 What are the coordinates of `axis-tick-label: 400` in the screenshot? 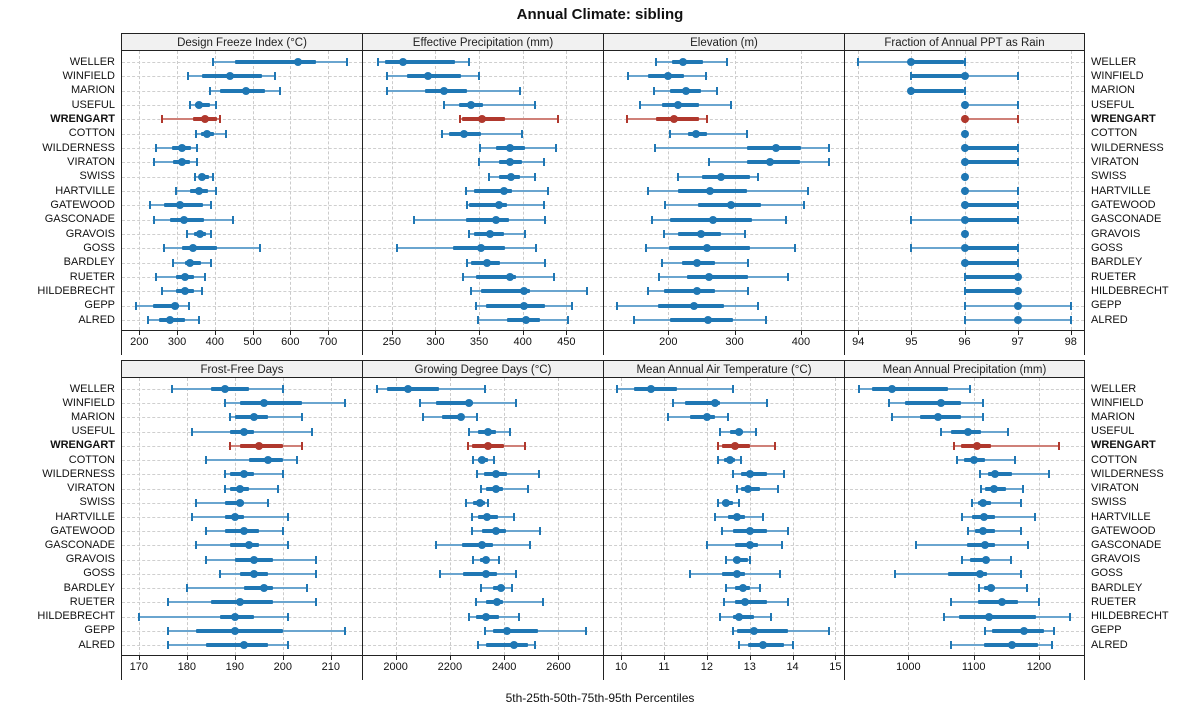 It's located at (215, 342).